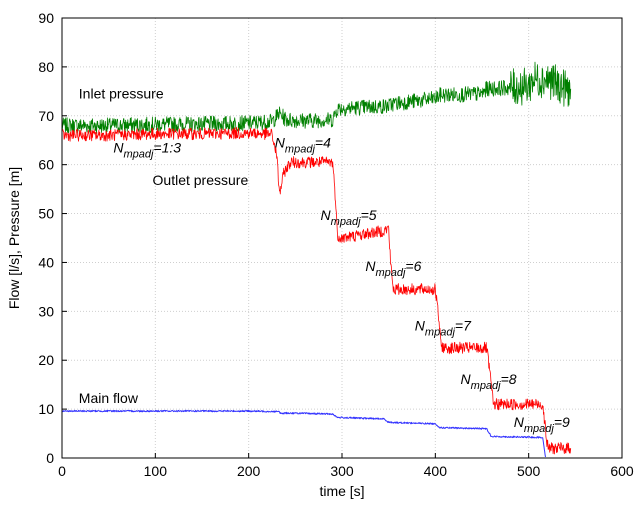 This screenshot has height=506, width=636. I want to click on x-tick-label: 100, so click(156, 471).